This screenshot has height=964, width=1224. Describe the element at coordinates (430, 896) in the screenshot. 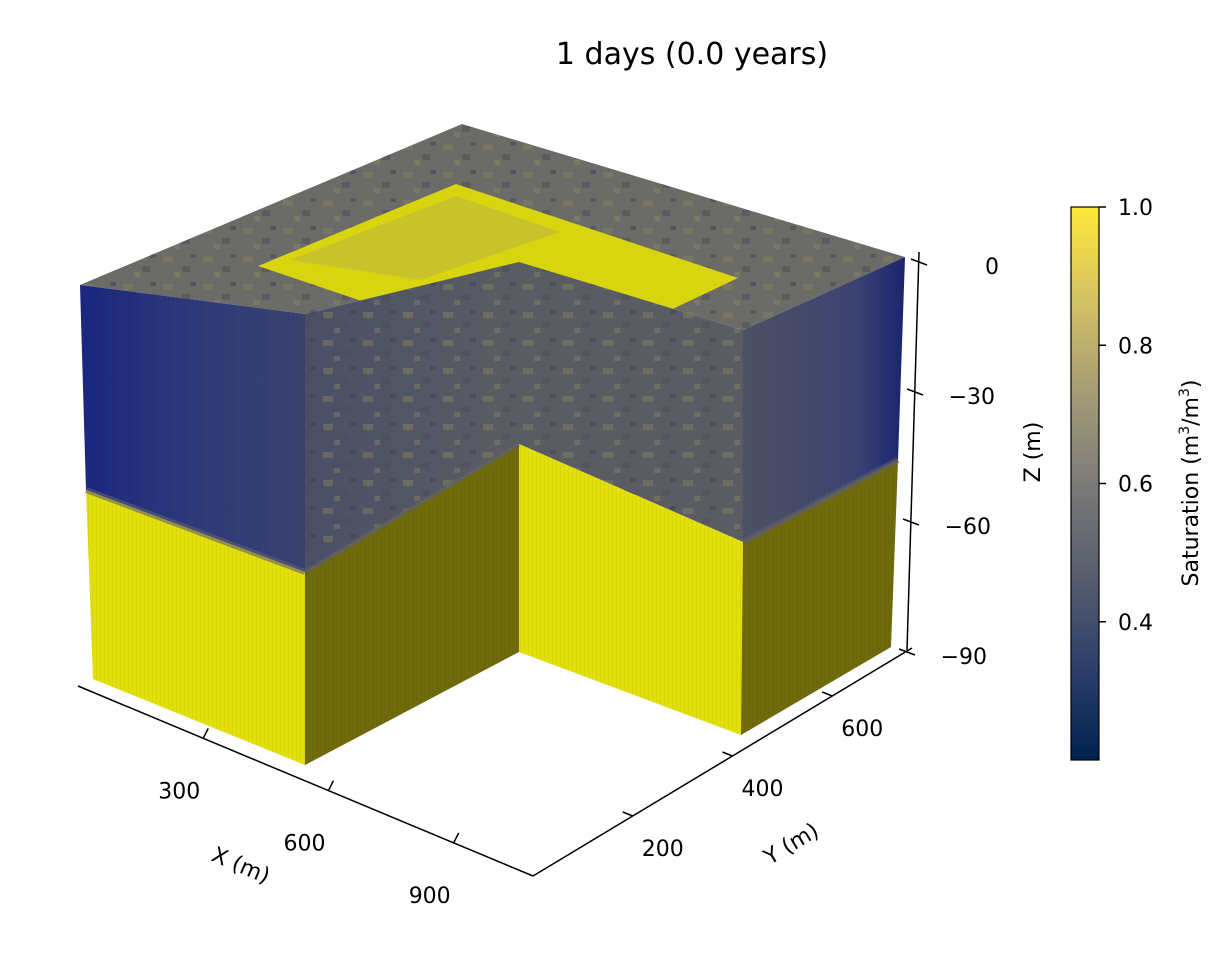

I see `x-tick-label: 900` at that location.